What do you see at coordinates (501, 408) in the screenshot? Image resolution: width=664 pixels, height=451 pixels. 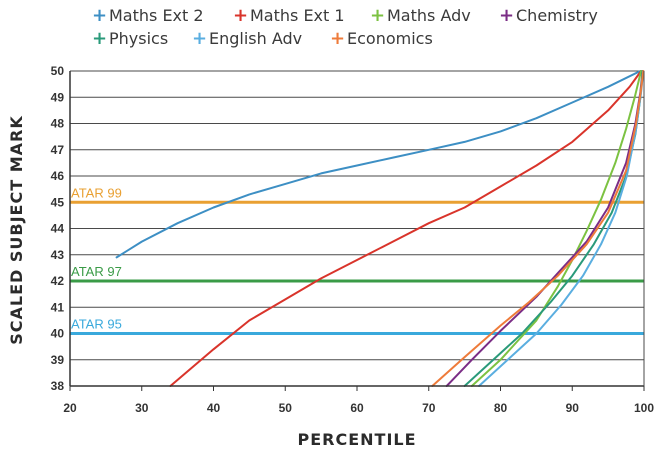 I see `x-tick-label-80: 80` at bounding box center [501, 408].